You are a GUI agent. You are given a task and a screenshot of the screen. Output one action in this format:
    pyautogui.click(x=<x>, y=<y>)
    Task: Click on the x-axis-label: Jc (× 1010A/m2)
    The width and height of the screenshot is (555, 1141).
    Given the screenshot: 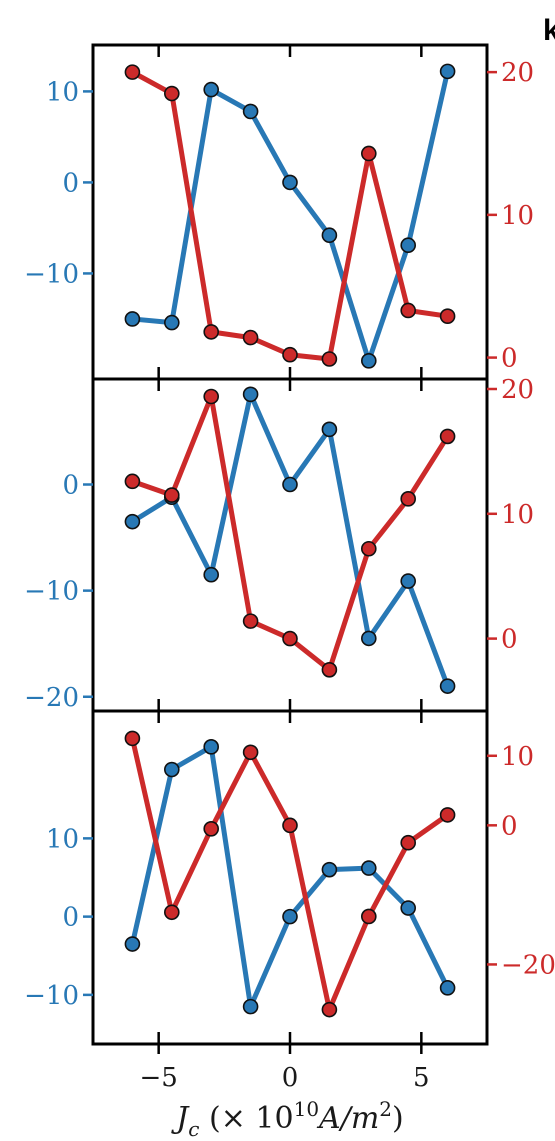 What is the action you would take?
    pyautogui.click(x=286, y=1119)
    